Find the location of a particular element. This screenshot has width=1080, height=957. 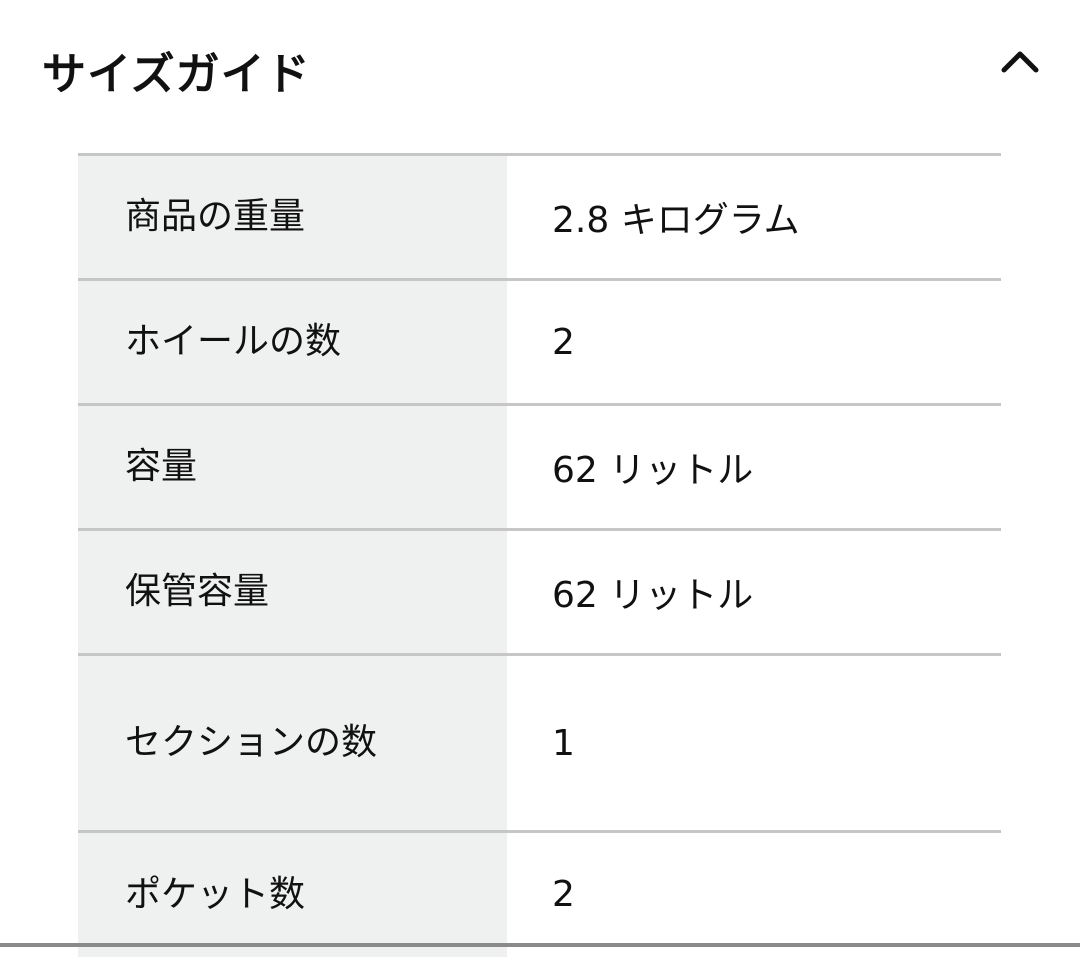

table-row: 保管容量 62 リットル is located at coordinates (539, 592).